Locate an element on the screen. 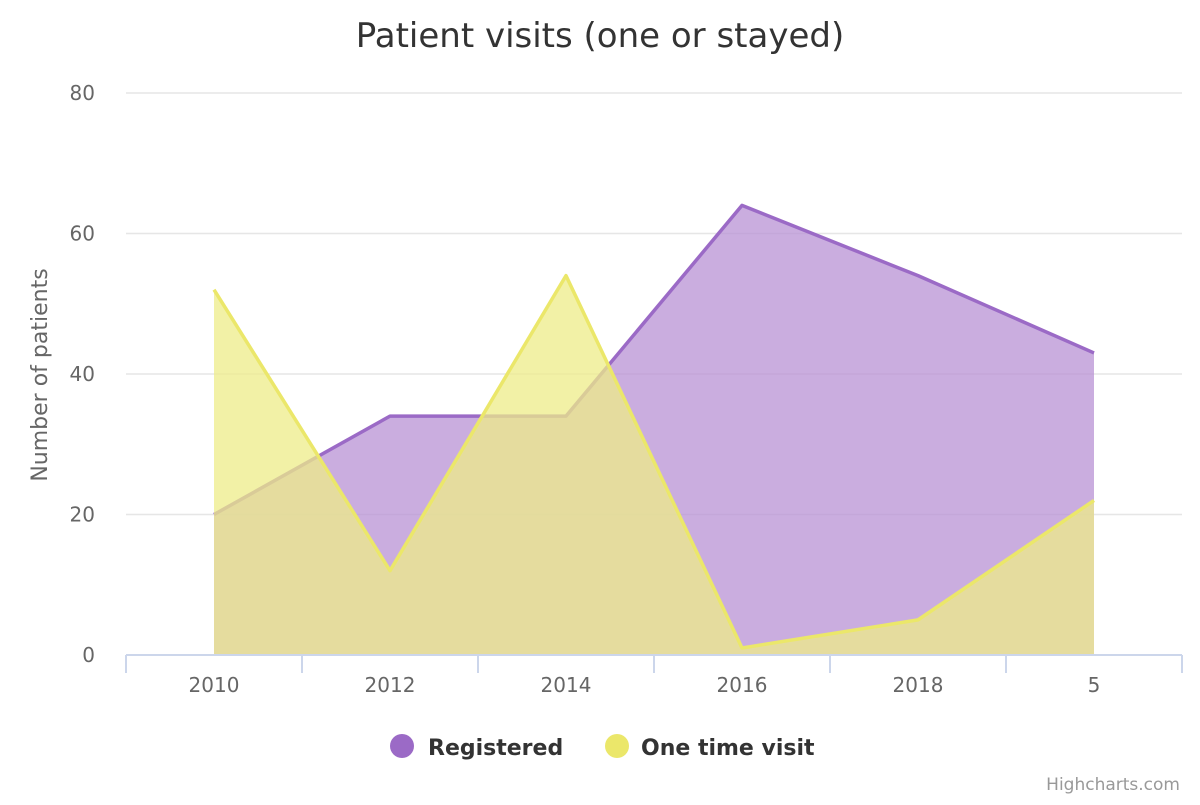 This screenshot has width=1200, height=805. y-tick-label: 20 is located at coordinates (82, 515).